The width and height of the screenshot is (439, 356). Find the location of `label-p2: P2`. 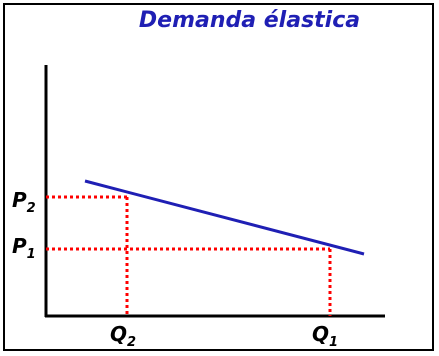

label-p2: P2 is located at coordinates (24, 202).